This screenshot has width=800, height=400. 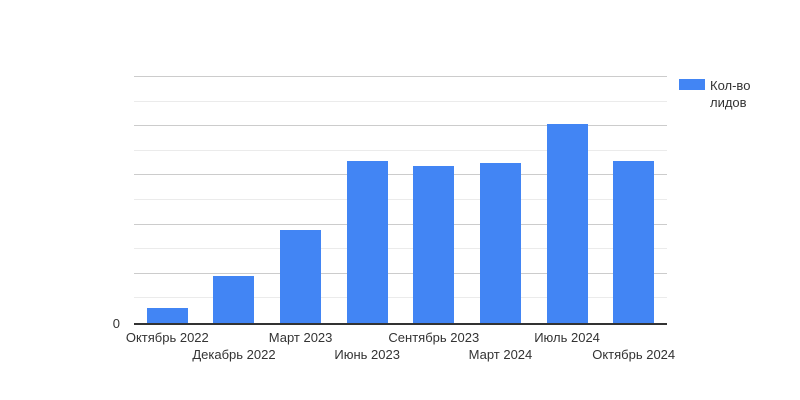 I want to click on bar-Сентябрь 2023, so click(x=434, y=244).